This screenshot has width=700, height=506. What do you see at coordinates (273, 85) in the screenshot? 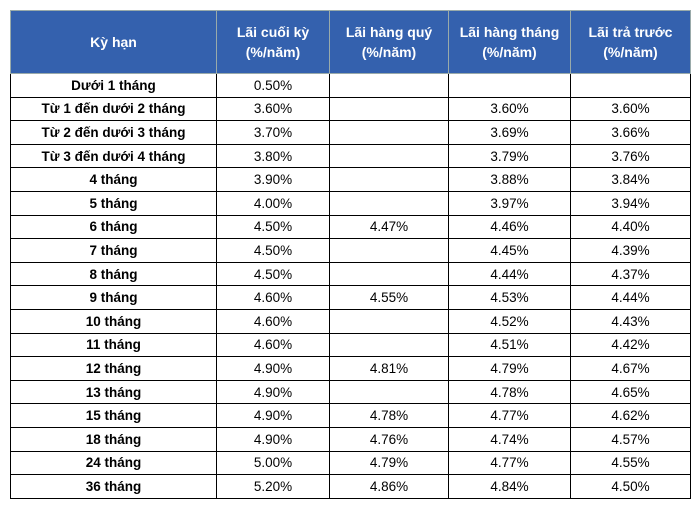
I see `rate-cell: 0.50%` at bounding box center [273, 85].